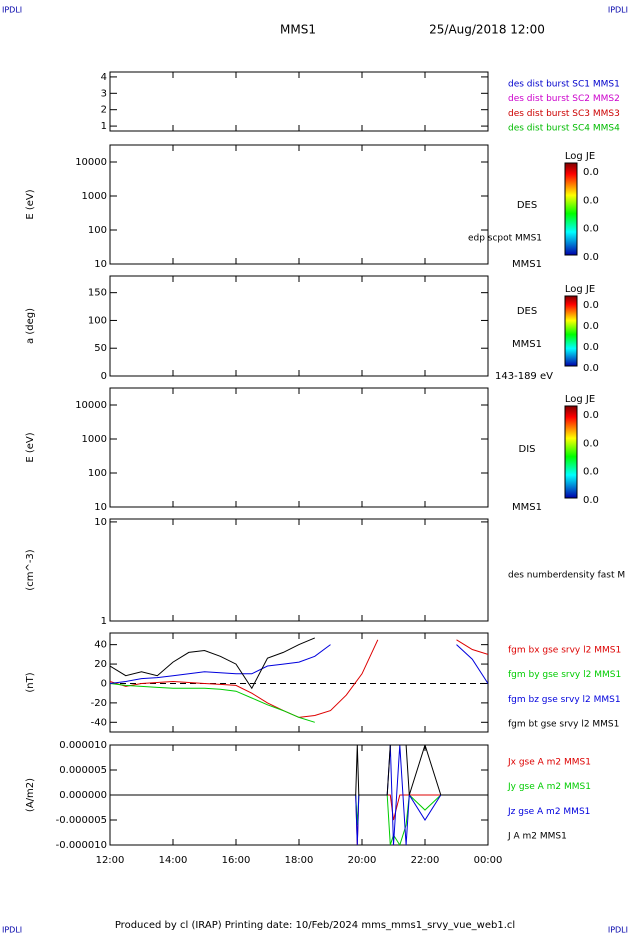 Image resolution: width=630 pixels, height=934 pixels. What do you see at coordinates (537, 837) in the screenshot?
I see `legend-label: J A m2 MMS1` at bounding box center [537, 837].